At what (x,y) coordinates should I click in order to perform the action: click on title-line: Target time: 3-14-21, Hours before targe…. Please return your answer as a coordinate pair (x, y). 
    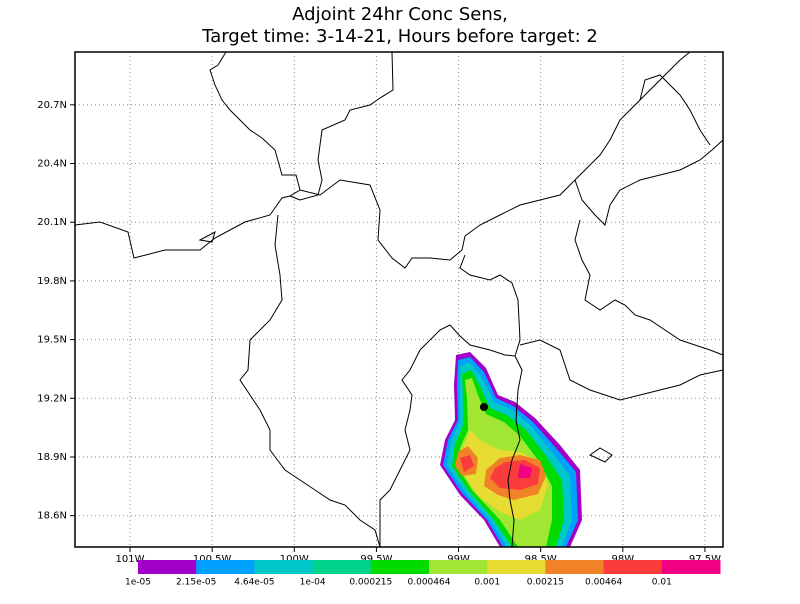
    Looking at the image, I should click on (399, 36).